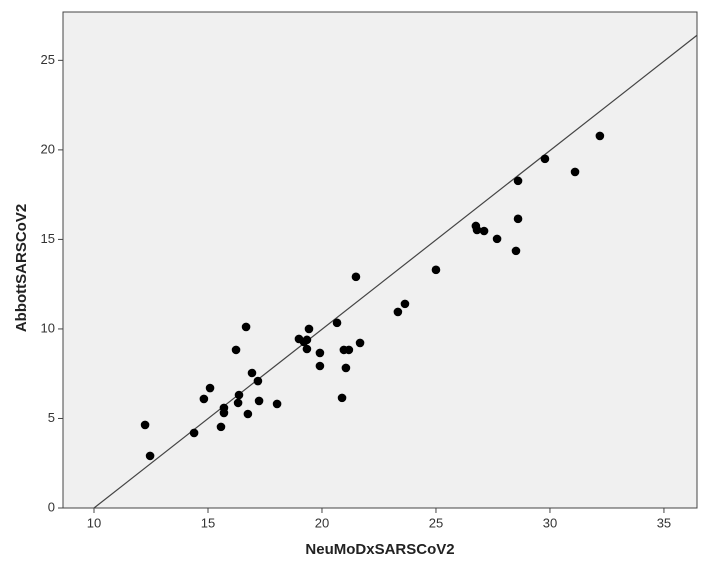 Image resolution: width=710 pixels, height=566 pixels. Describe the element at coordinates (664, 522) in the screenshot. I see `x-tick-label: 35` at that location.